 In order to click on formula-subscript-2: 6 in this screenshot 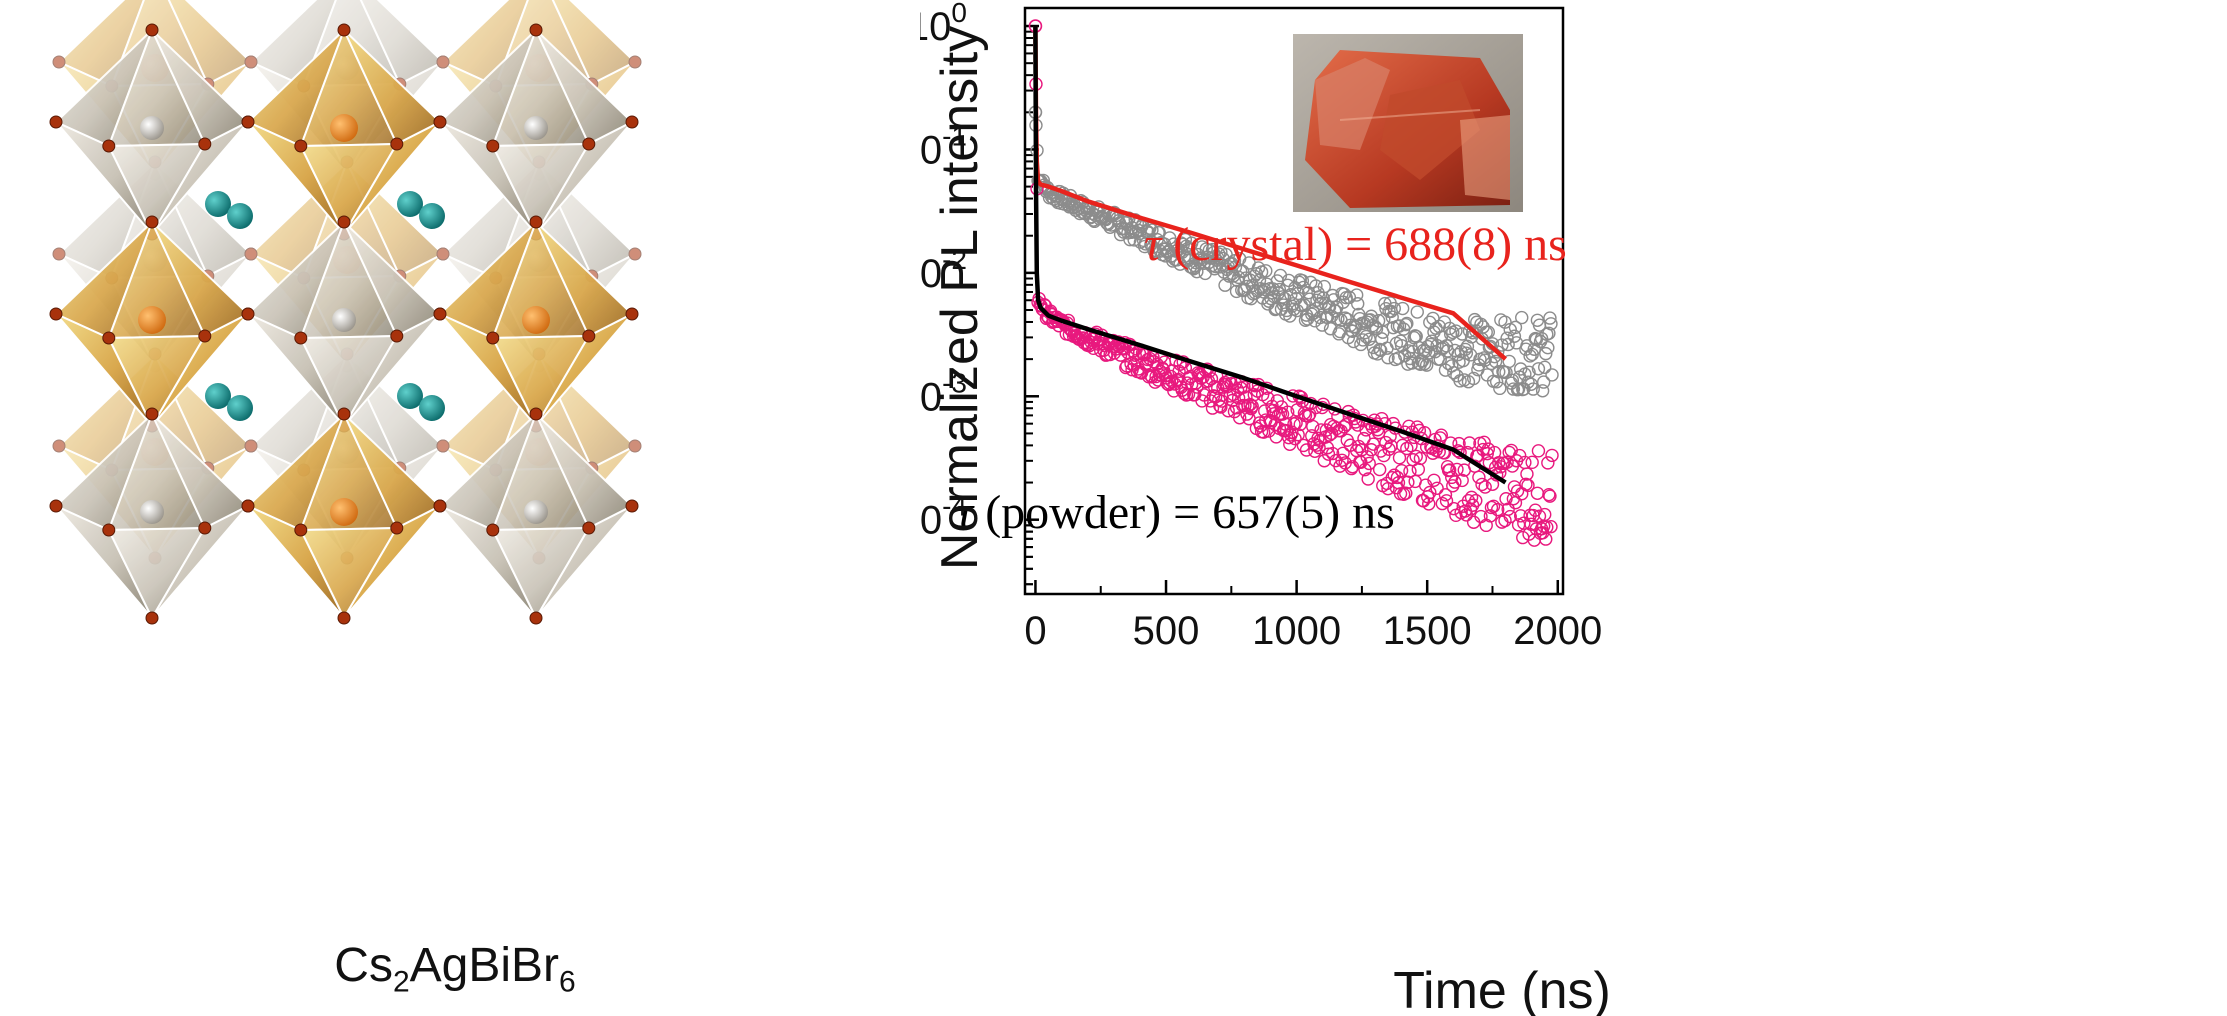, I will do `click(567, 982)`.